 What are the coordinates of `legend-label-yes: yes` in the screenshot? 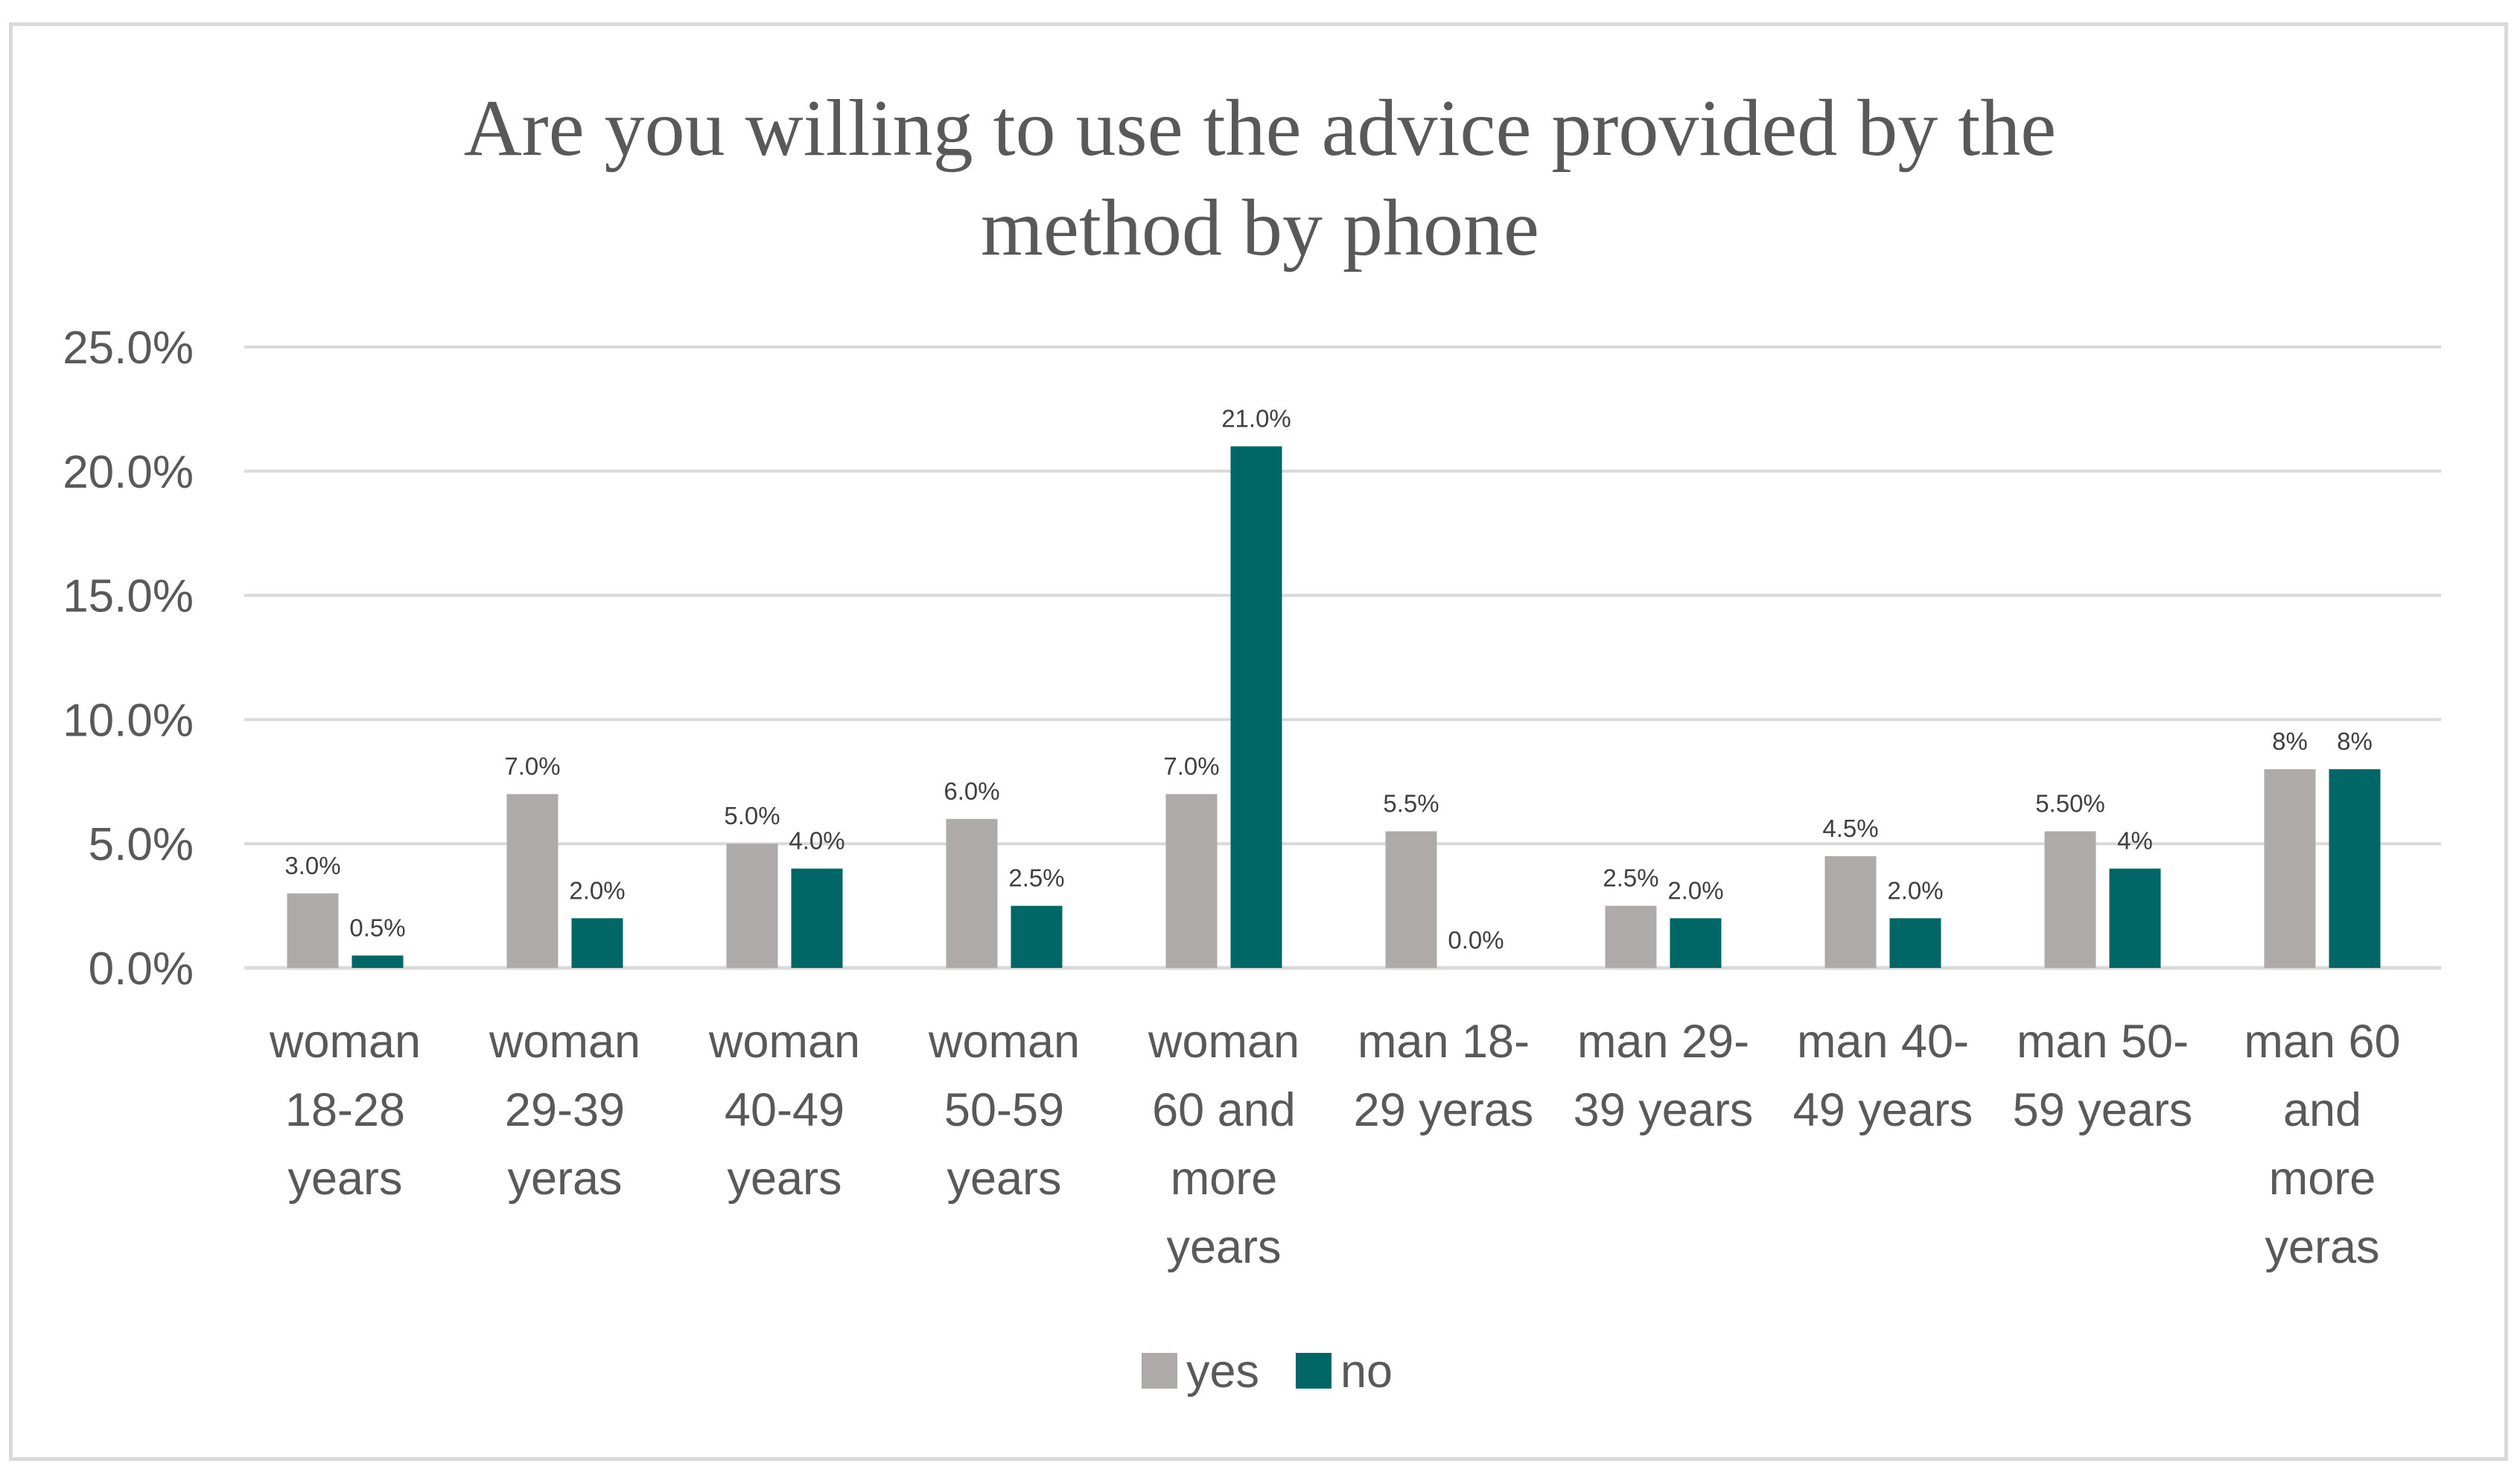 It's located at (1222, 1371).